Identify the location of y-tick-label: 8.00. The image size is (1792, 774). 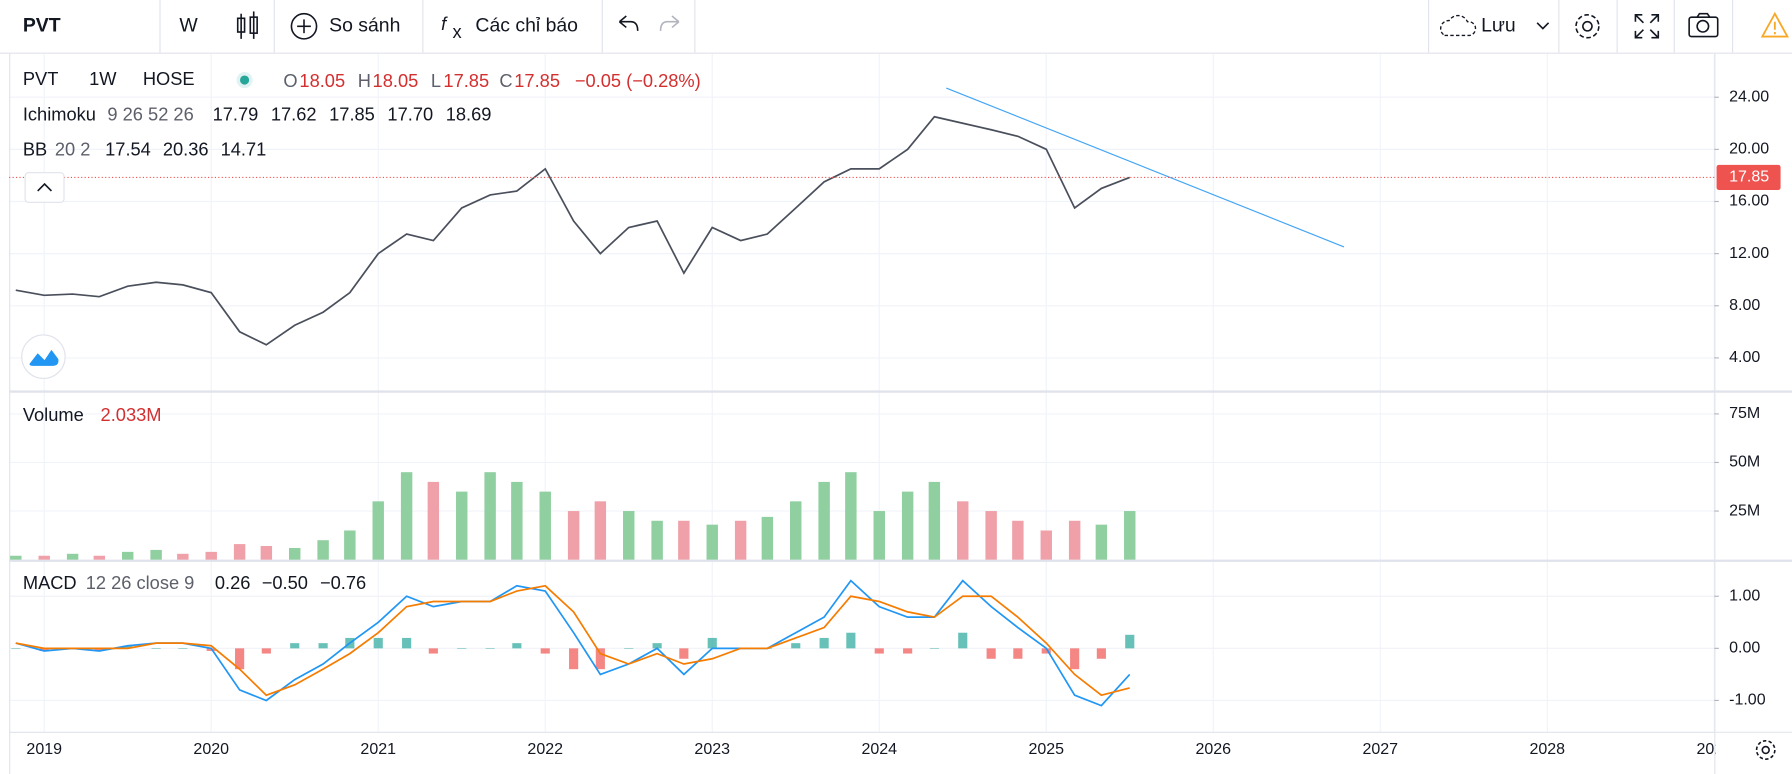
(1744, 305).